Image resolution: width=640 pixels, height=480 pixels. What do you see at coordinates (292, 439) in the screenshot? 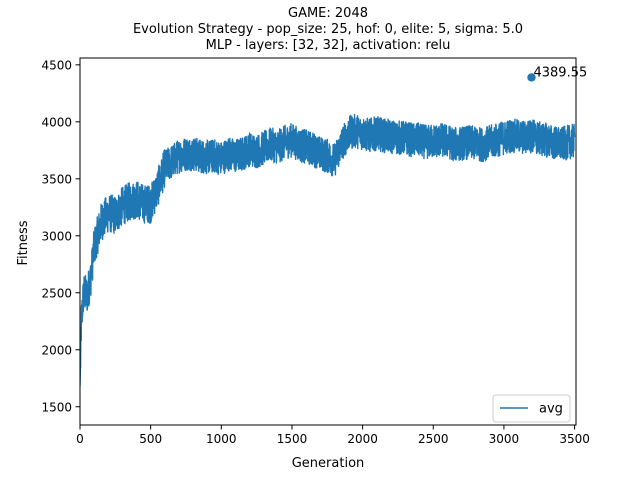
I see `x-tick-label-1500: 1500` at bounding box center [292, 439].